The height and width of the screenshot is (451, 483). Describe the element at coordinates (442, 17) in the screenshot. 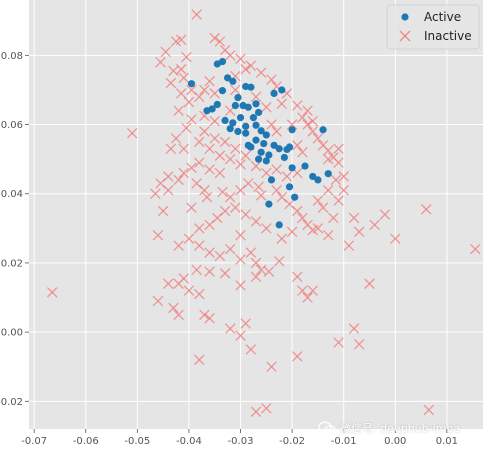

I see `legend-active-label: Active` at that location.